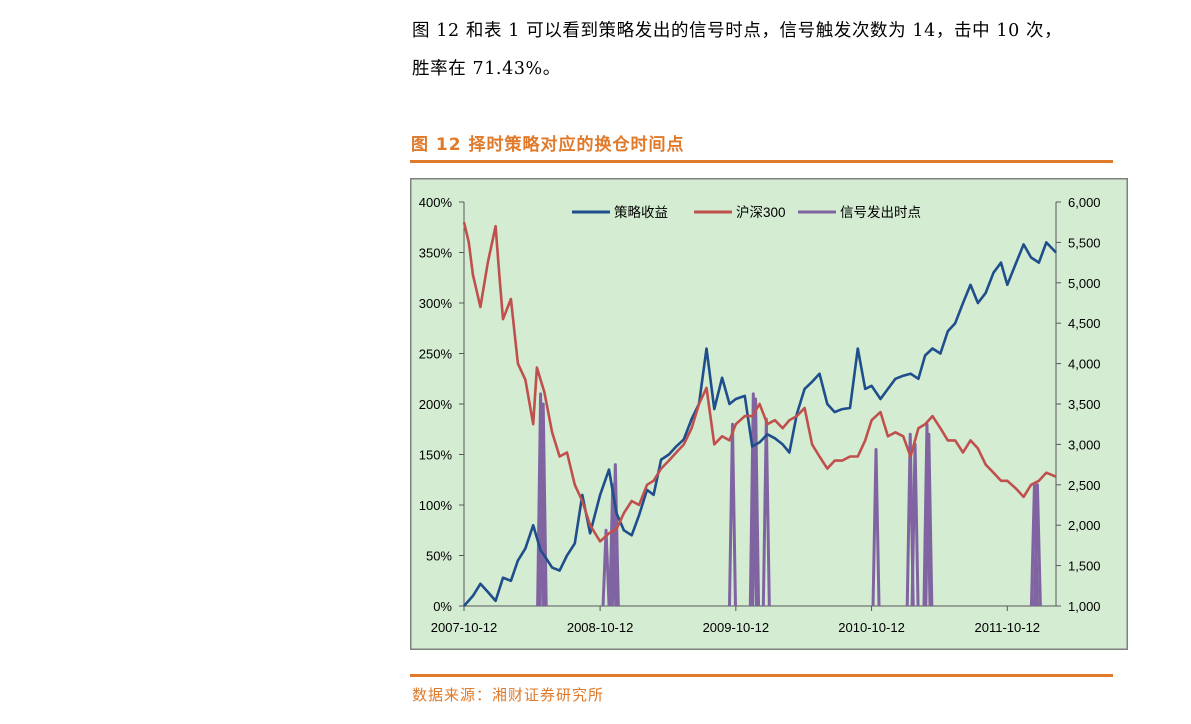  I want to click on title-divider, so click(761, 161).